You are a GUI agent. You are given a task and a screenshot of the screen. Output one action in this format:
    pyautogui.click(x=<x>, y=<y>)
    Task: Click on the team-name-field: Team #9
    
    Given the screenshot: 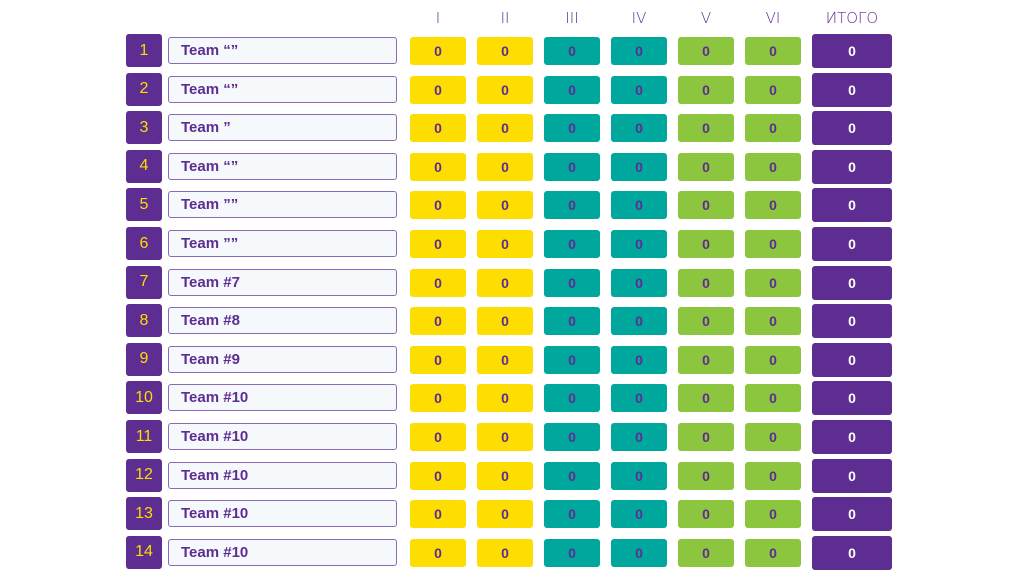 What is the action you would take?
    pyautogui.click(x=282, y=359)
    